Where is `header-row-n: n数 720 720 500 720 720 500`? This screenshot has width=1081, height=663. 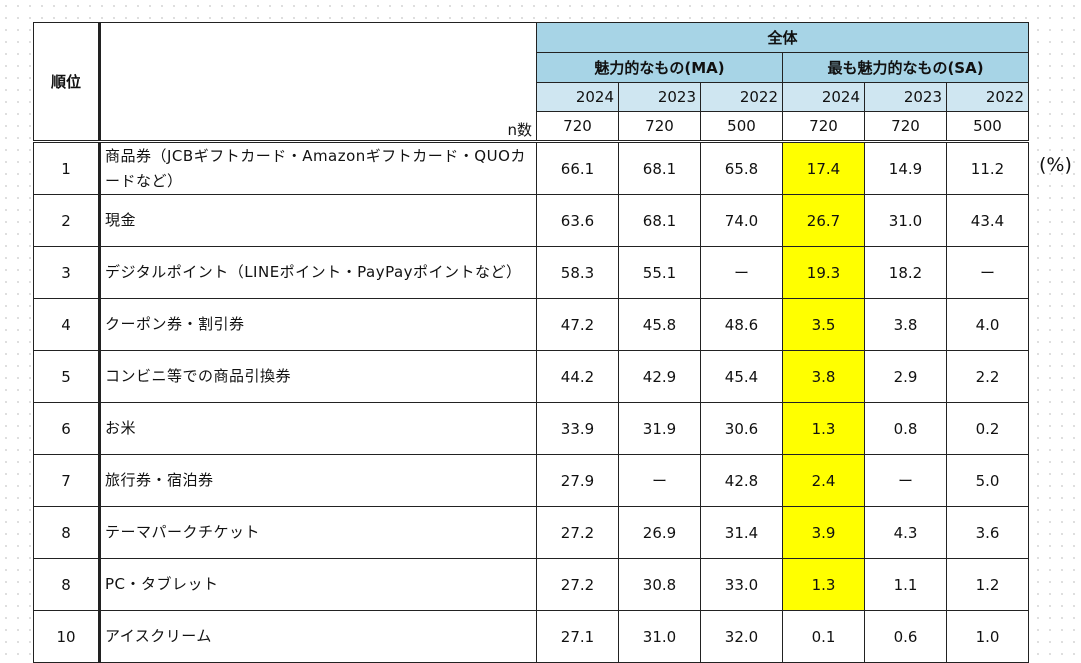 header-row-n: n数 720 720 500 720 720 500 is located at coordinates (531, 126).